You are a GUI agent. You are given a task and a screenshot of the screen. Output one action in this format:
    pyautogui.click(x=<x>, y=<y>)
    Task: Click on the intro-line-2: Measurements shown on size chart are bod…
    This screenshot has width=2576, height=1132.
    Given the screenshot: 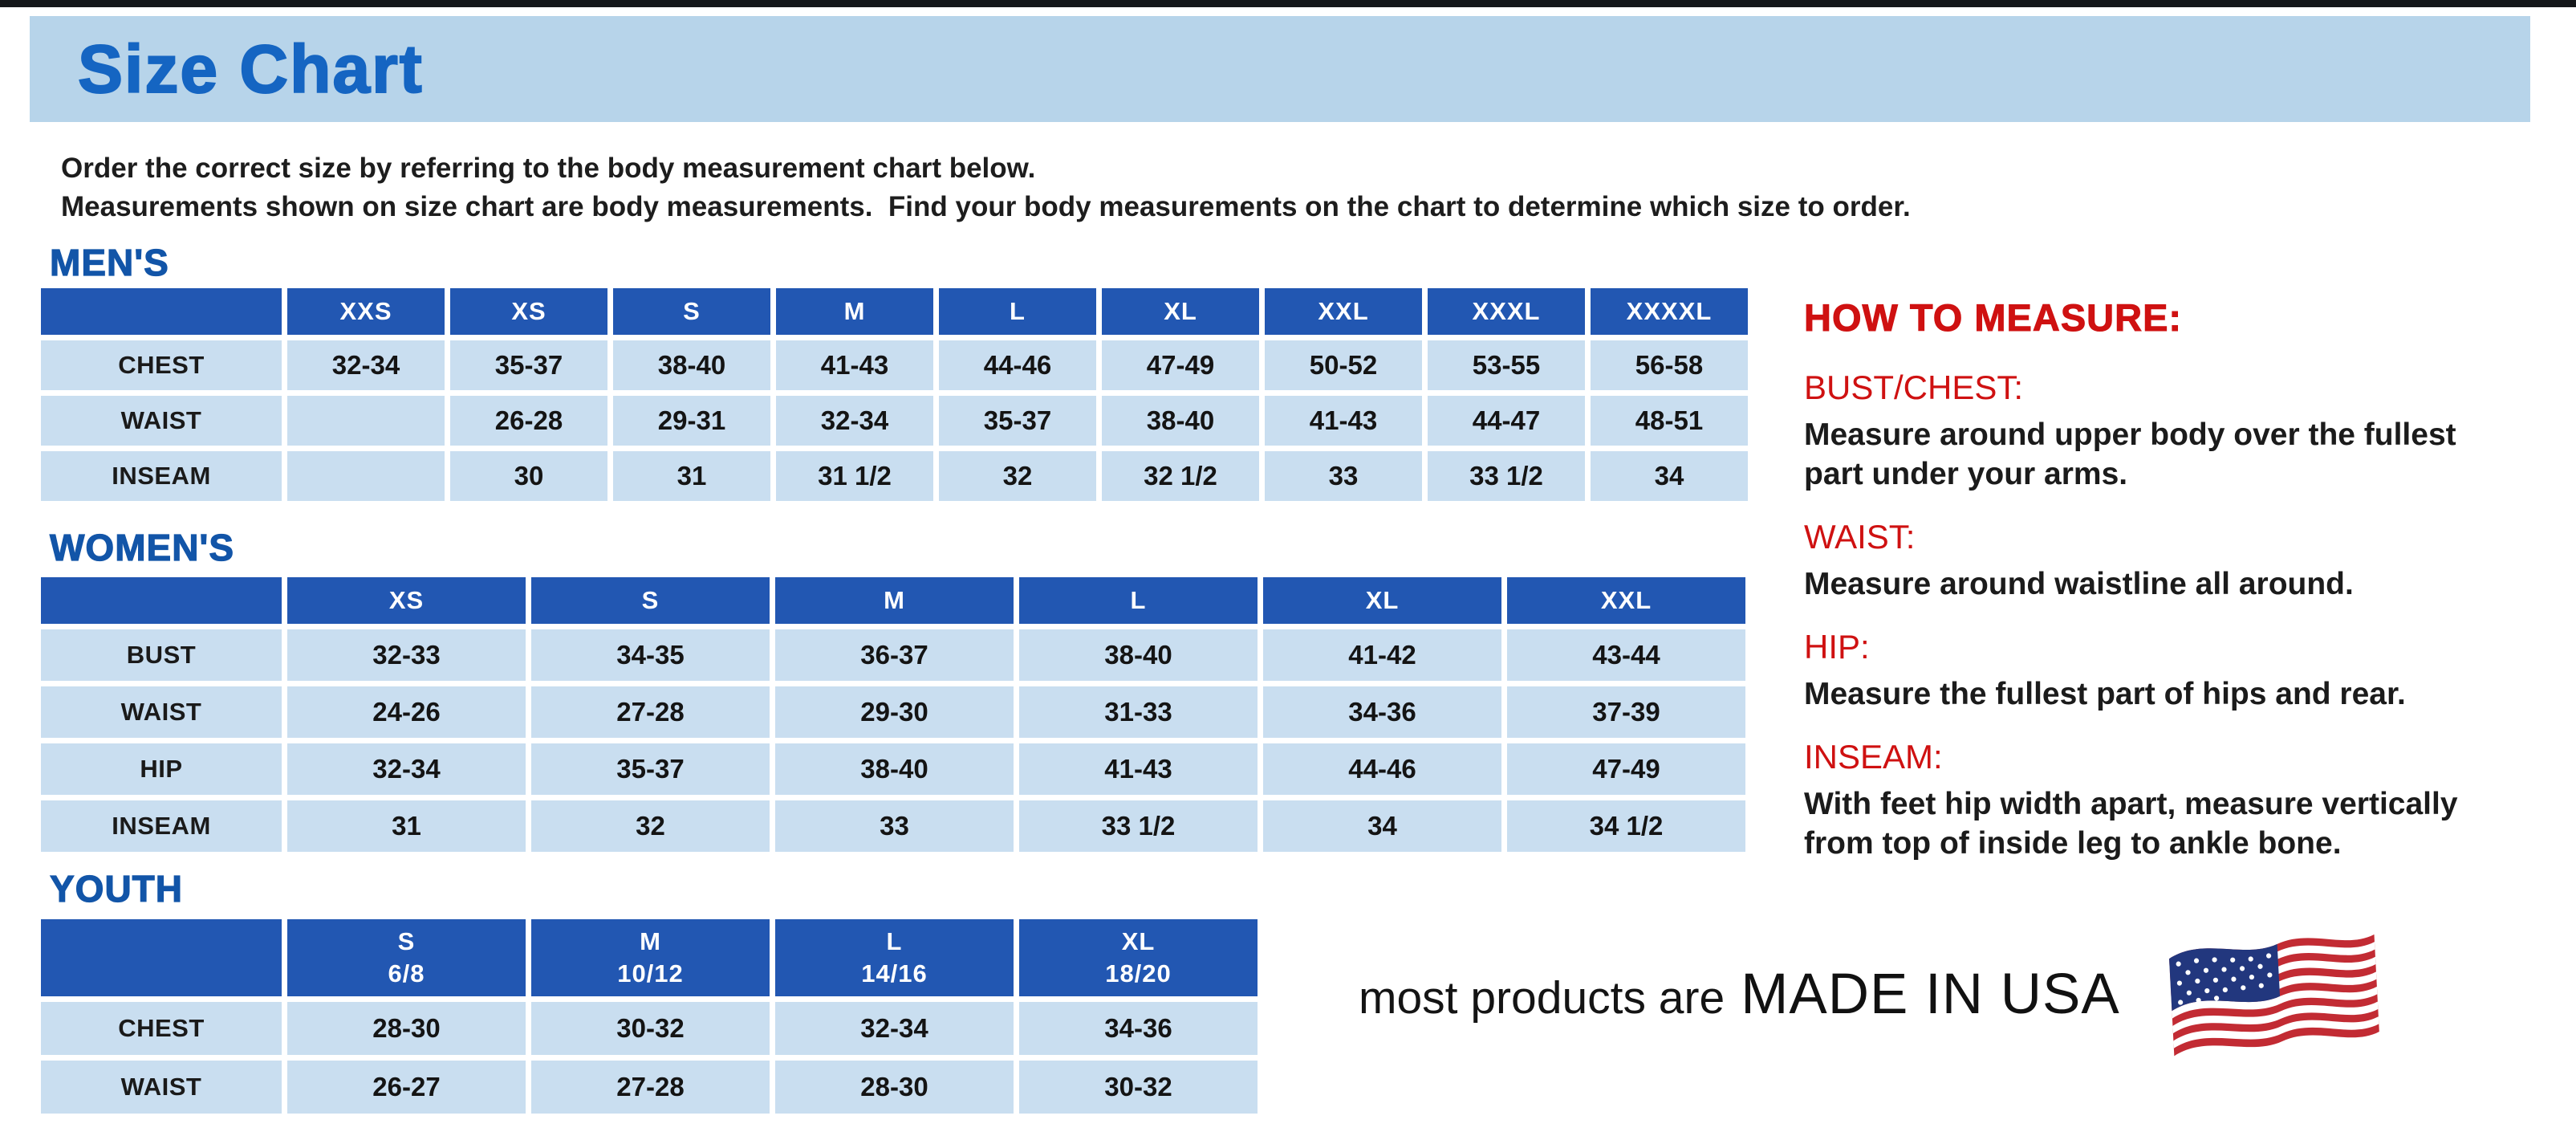 What is the action you would take?
    pyautogui.click(x=986, y=206)
    